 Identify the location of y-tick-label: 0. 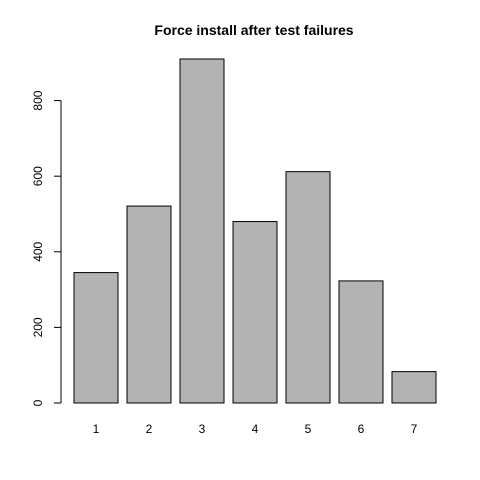
(38, 402).